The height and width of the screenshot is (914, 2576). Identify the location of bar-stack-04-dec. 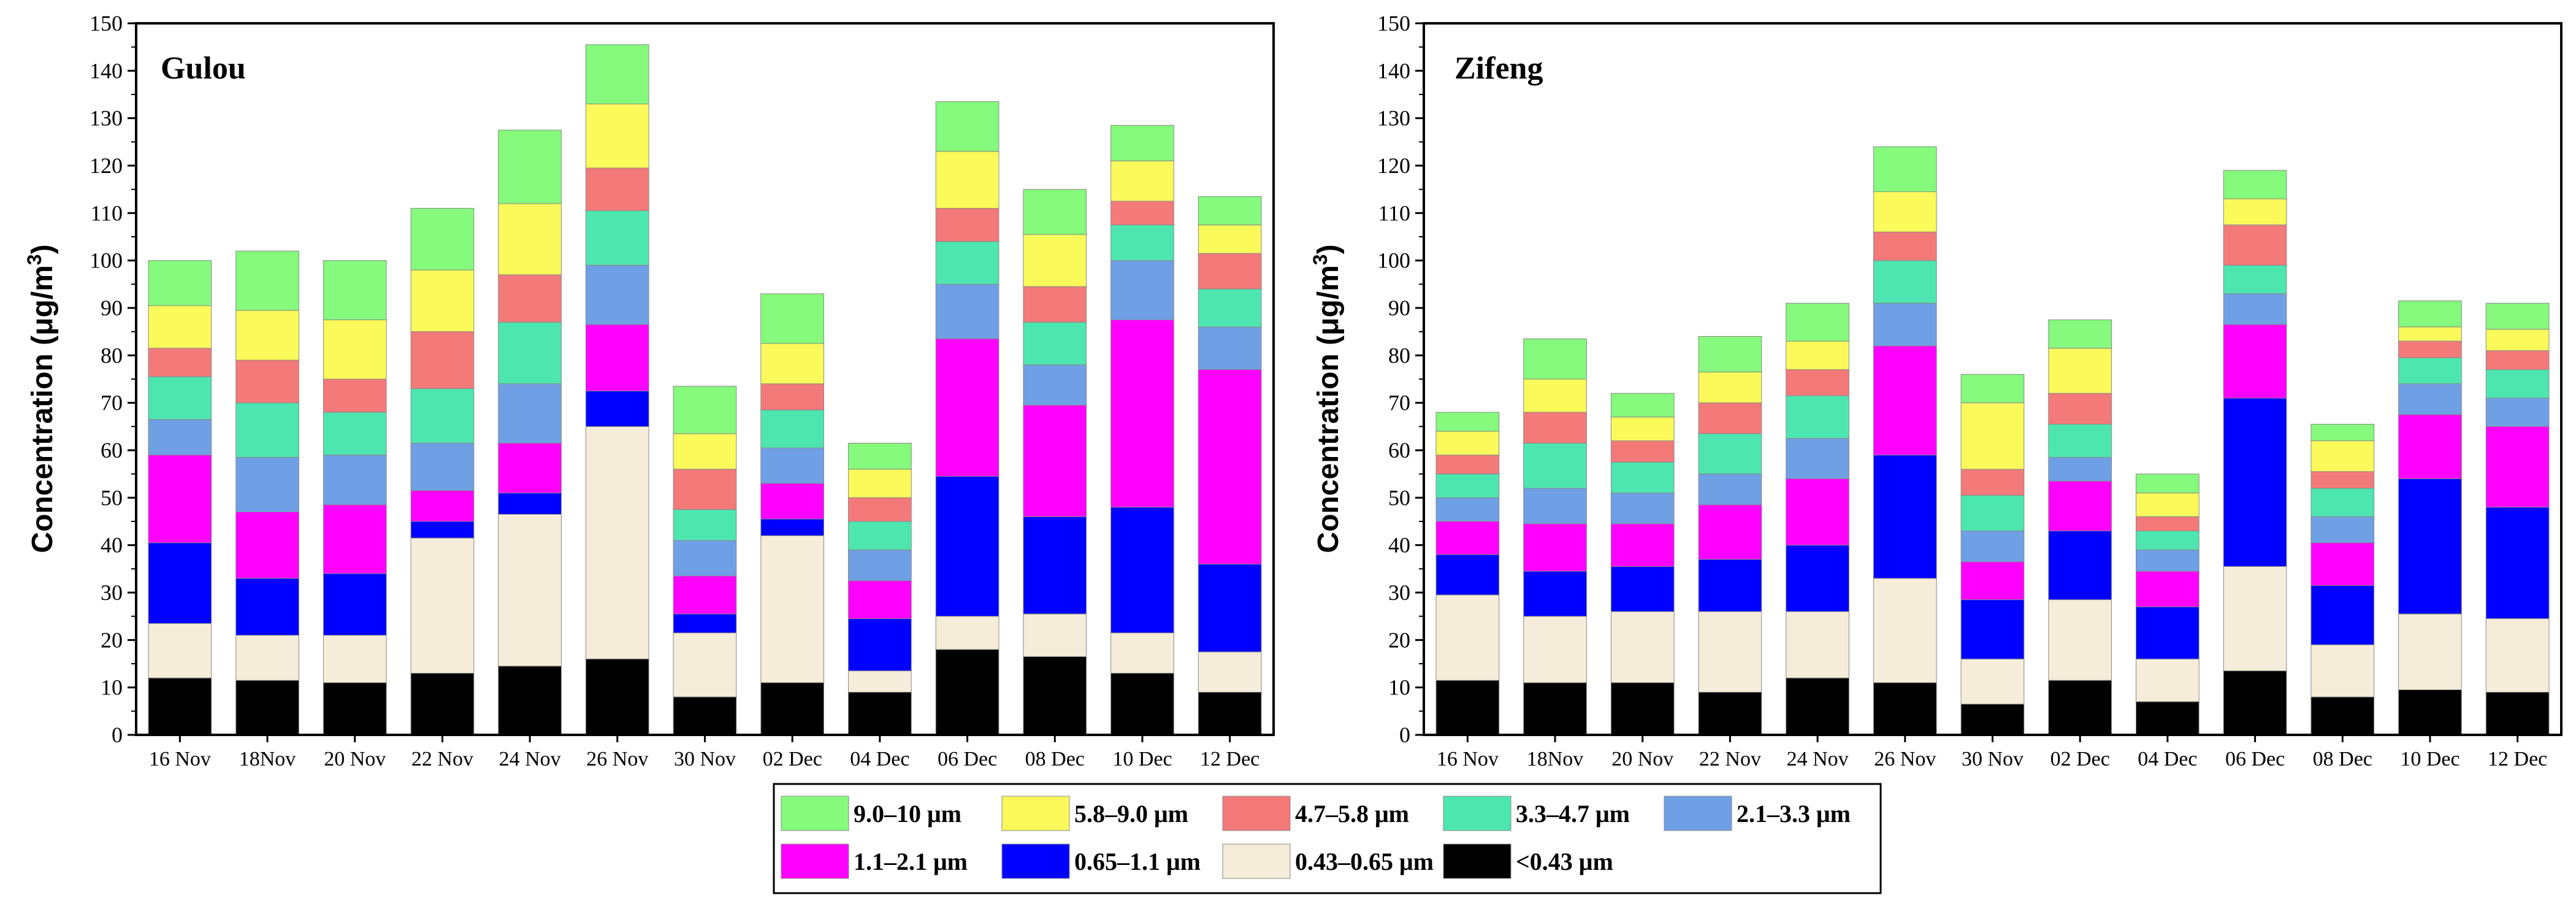
(880, 588).